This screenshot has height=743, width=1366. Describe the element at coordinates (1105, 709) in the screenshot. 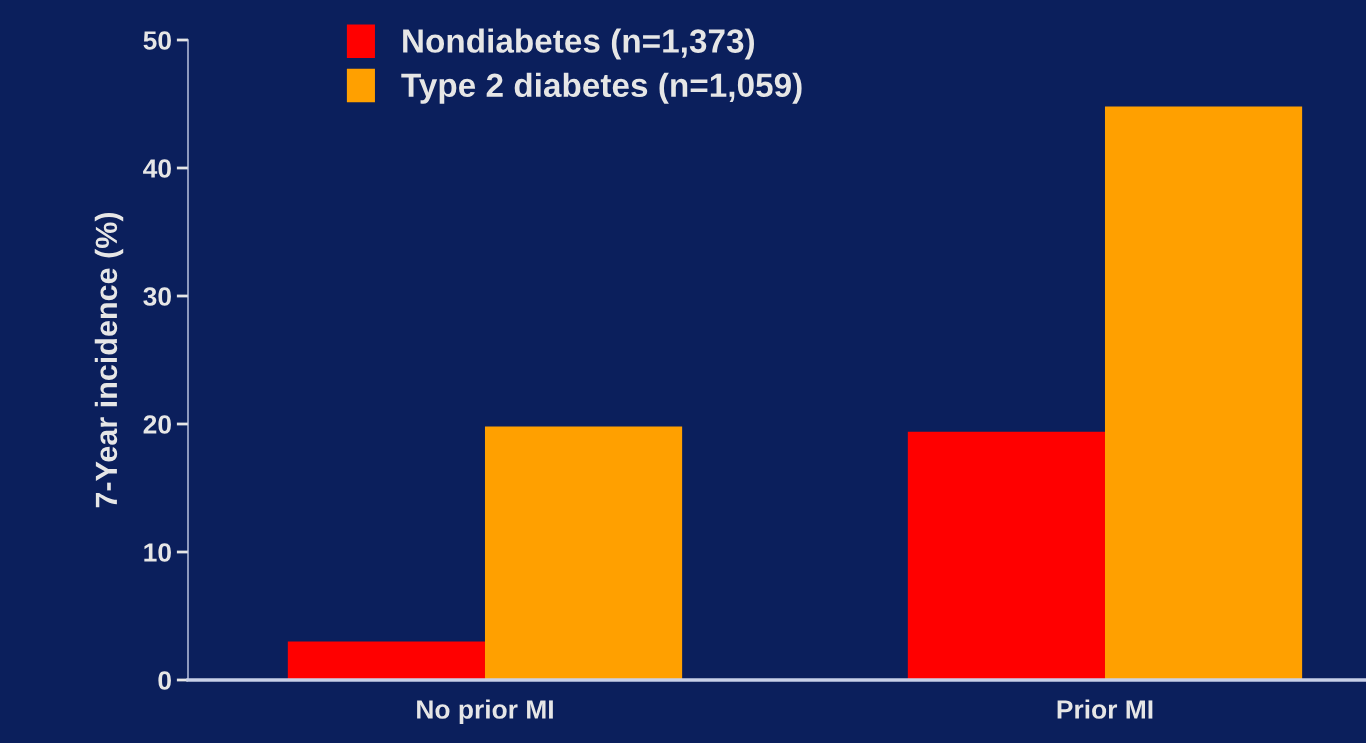

I see `x-tick-label: Prior MI` at that location.